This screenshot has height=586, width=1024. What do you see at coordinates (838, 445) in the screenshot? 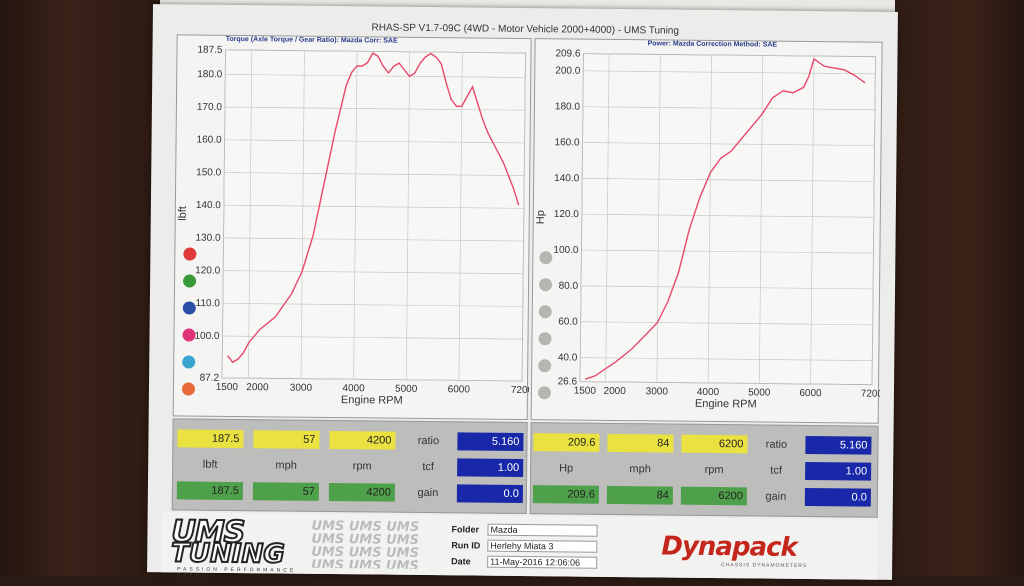
I see `ratio-value: 5.160` at bounding box center [838, 445].